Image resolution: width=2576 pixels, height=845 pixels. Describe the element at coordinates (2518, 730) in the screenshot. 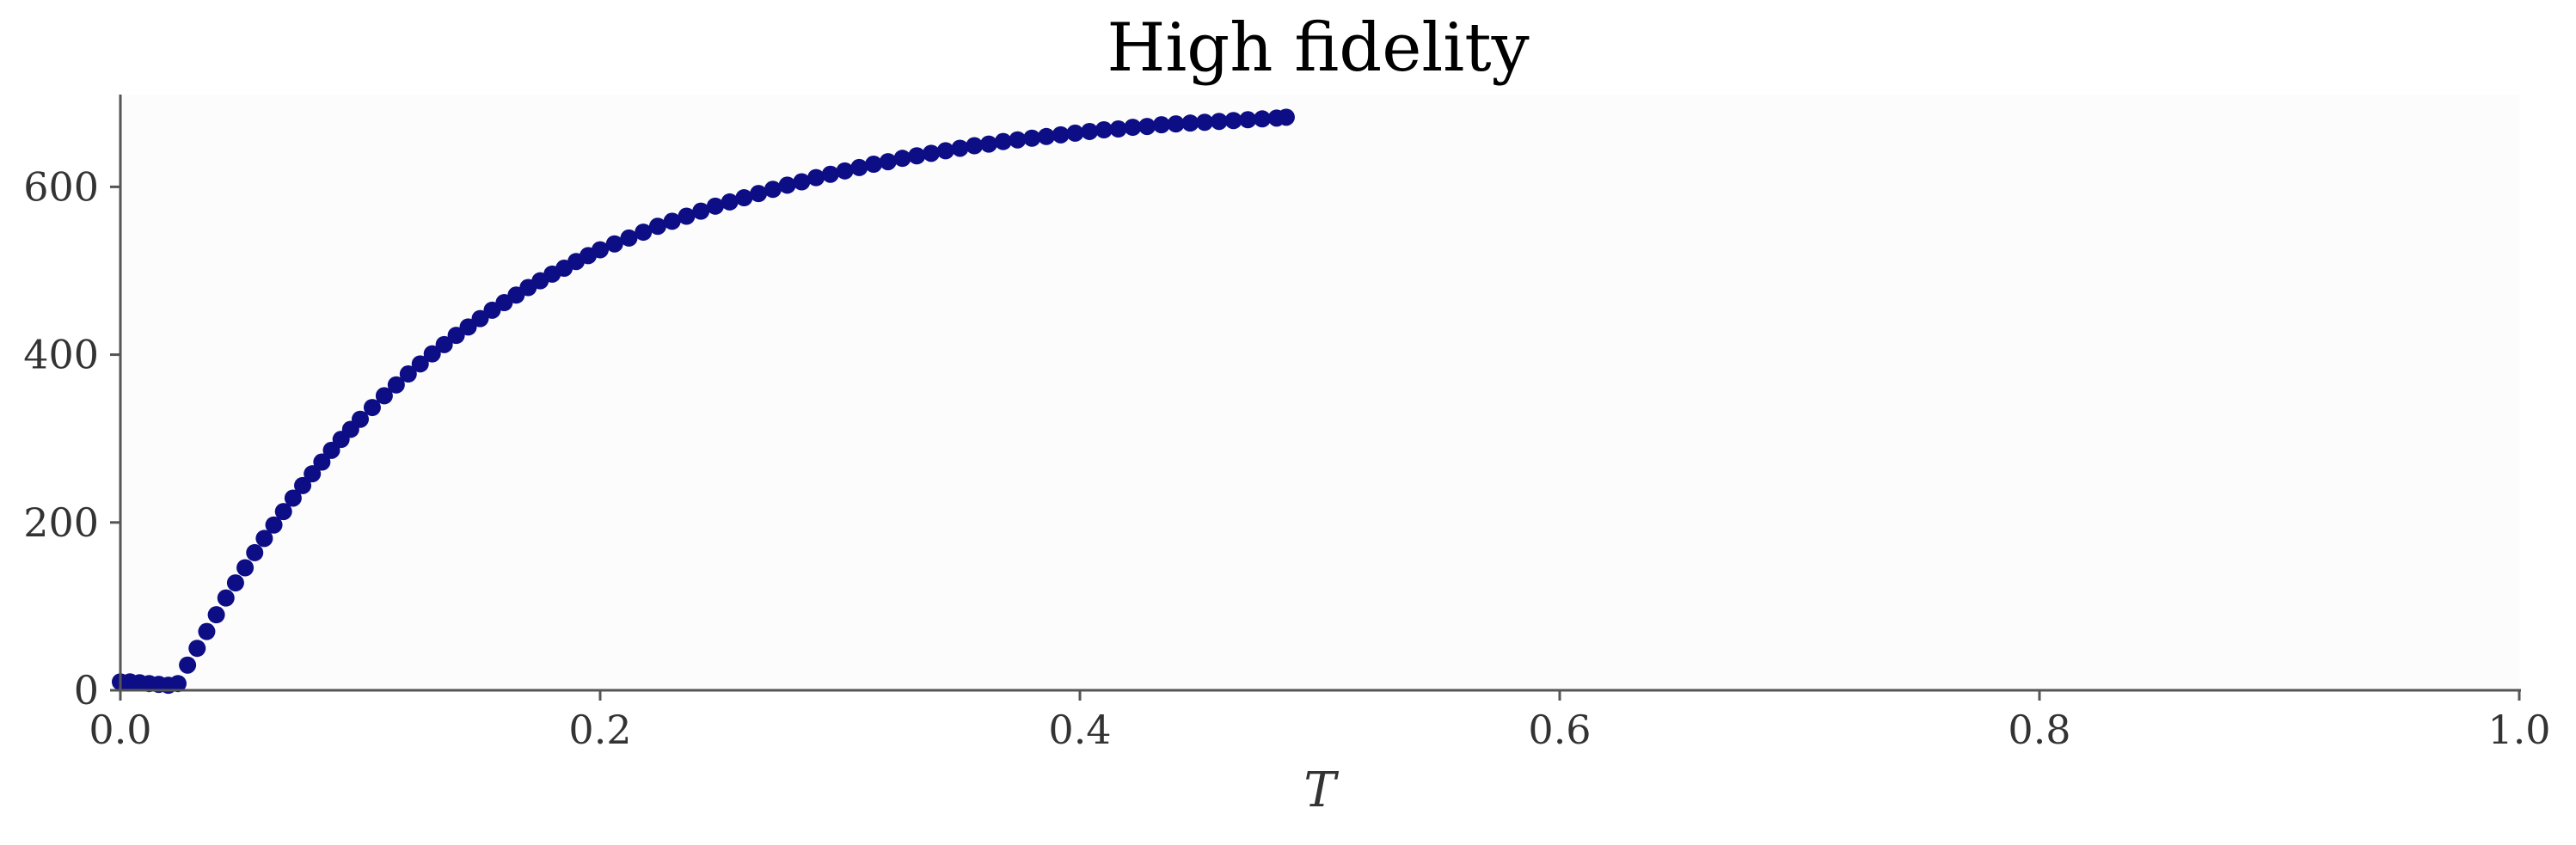

I see `x-tick-label: 1.0` at that location.